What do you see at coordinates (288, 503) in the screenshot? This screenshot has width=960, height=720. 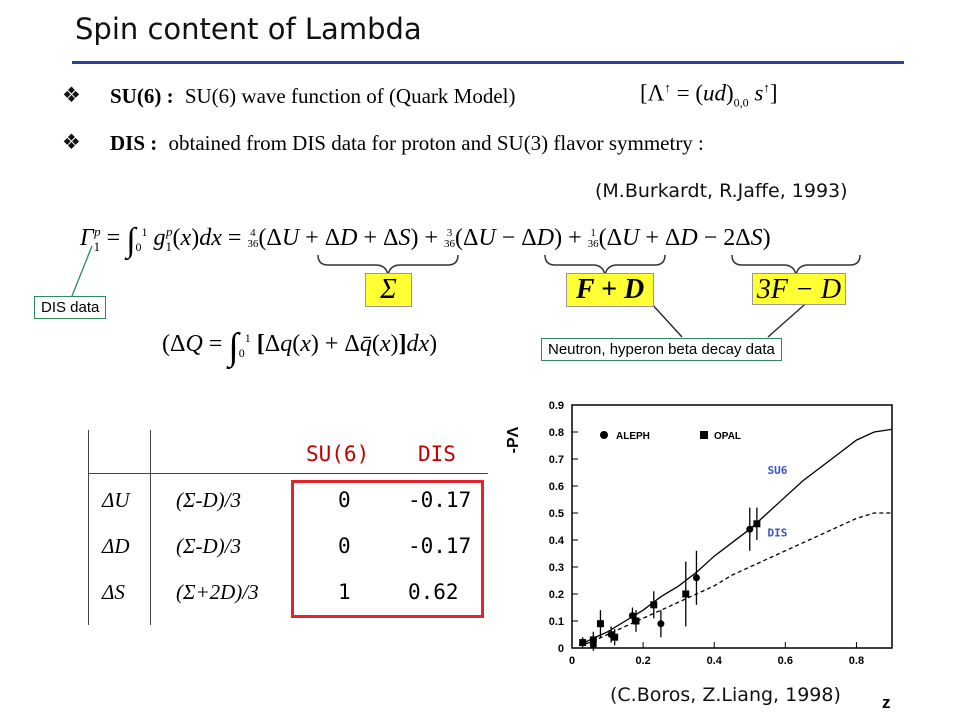 I see `table-row: ΔU (Σ-D)/3 0 -0.17` at bounding box center [288, 503].